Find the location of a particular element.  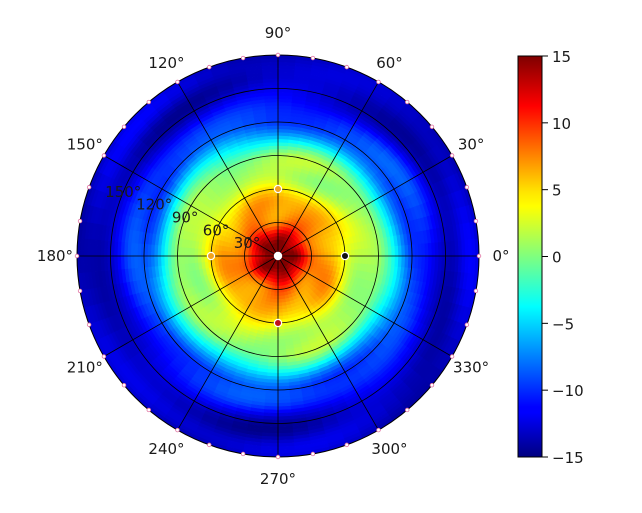

angular-tick-2: 60° is located at coordinates (389, 63).